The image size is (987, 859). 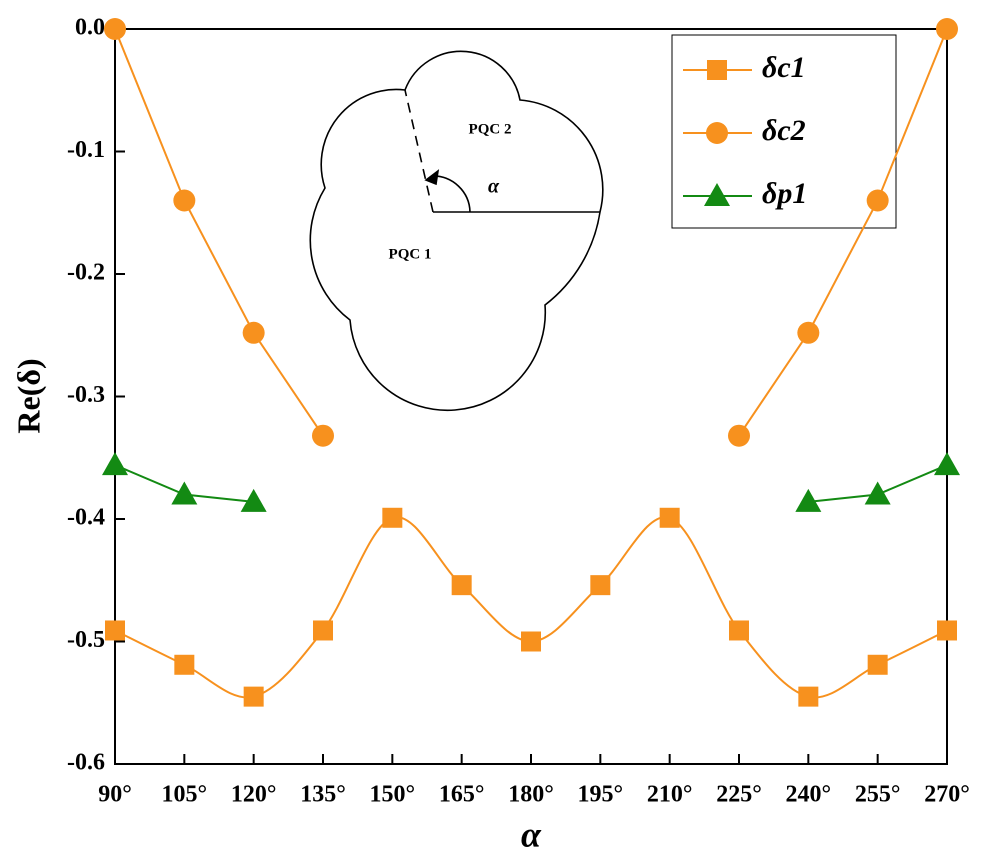 I want to click on y-tick-label: -0.6, so click(x=86, y=763).